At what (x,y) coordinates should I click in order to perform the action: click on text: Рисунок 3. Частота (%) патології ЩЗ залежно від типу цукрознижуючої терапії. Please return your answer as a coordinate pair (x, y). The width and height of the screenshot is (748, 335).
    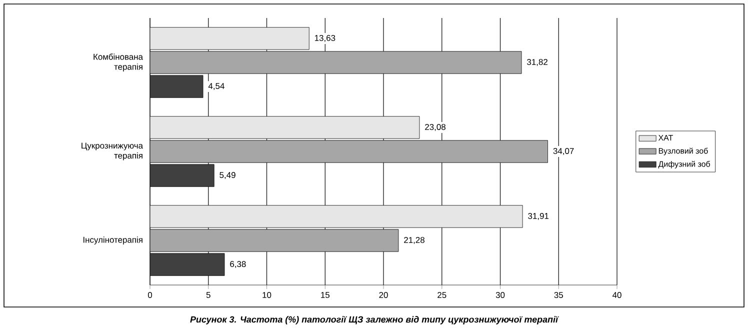
    Looking at the image, I should click on (374, 320).